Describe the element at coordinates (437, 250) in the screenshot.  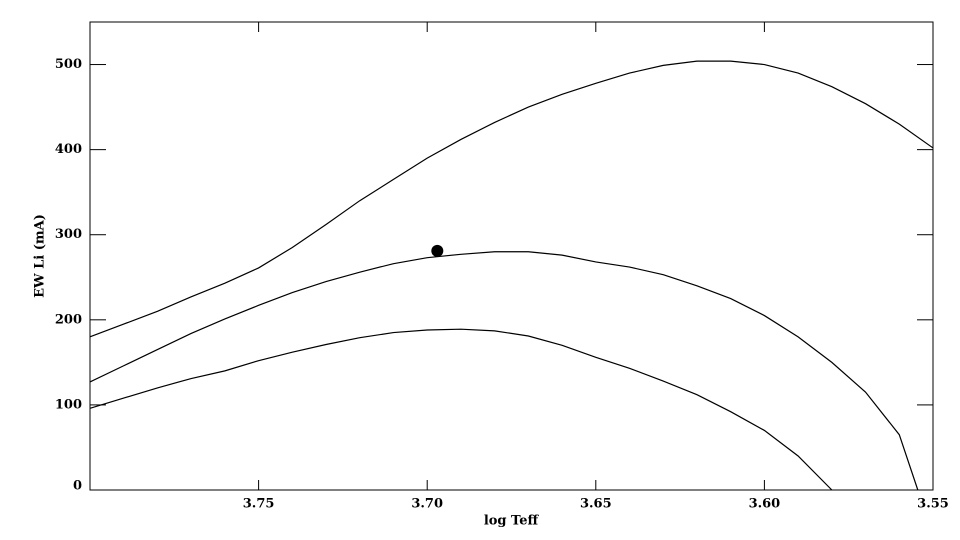
I see `data-point` at that location.